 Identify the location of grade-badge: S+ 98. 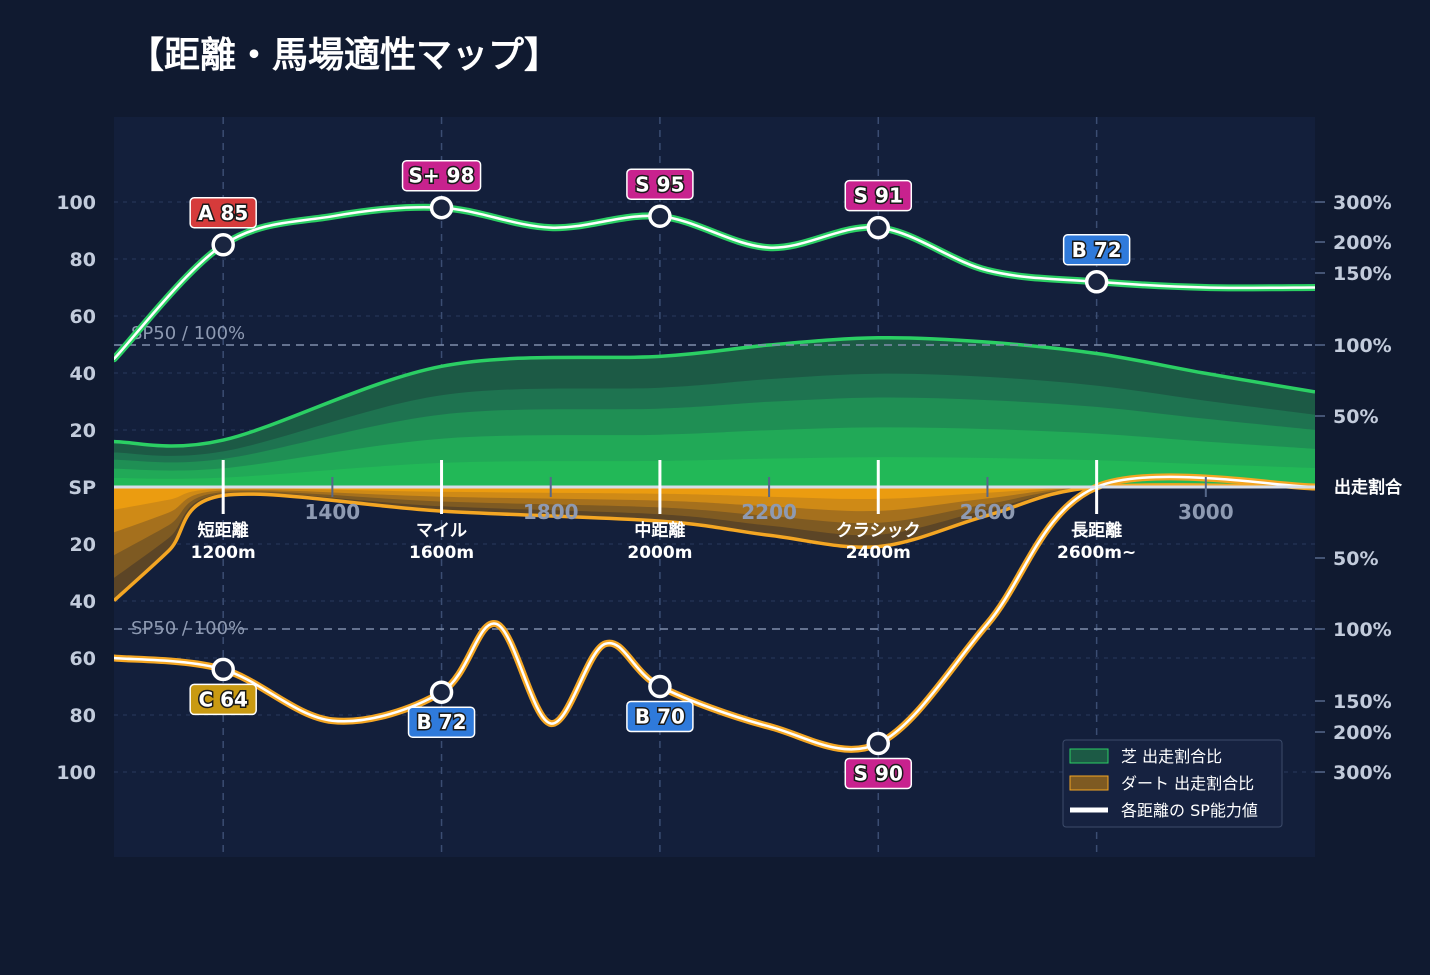
(441, 175).